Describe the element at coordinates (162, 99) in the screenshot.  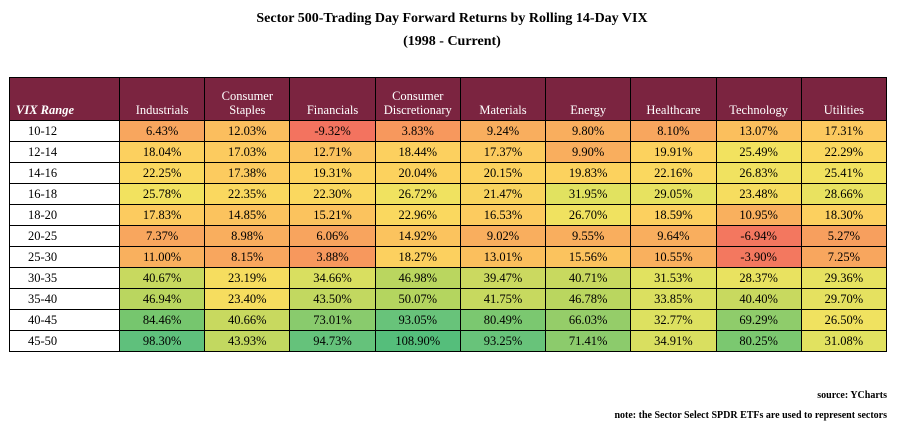
I see `column-header: Industrials` at that location.